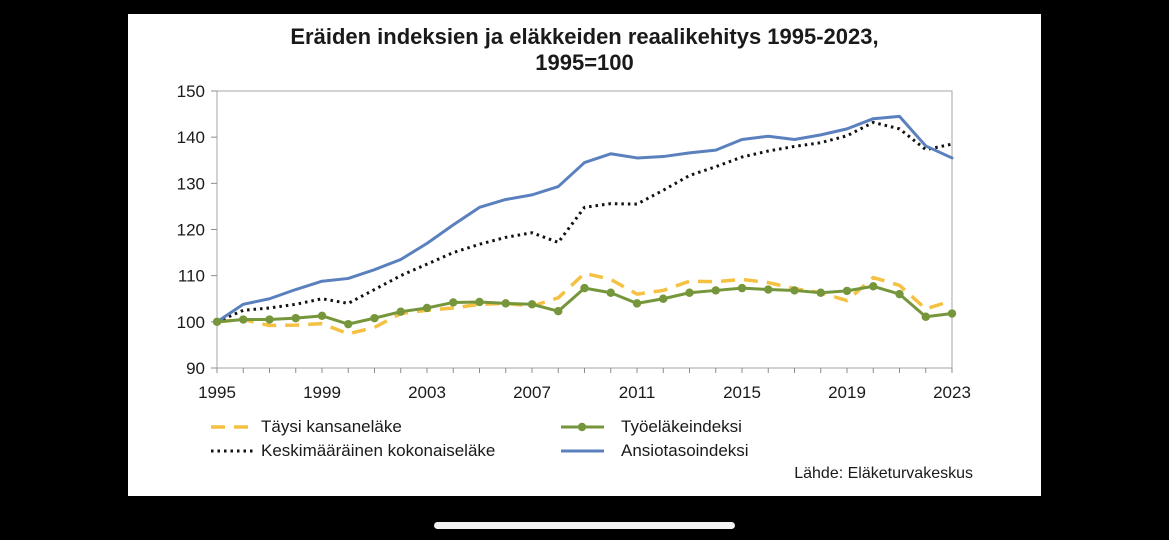 This screenshot has width=1169, height=540. Describe the element at coordinates (584, 303) in the screenshot. I see `series-line-taysi-kansanelake` at that location.